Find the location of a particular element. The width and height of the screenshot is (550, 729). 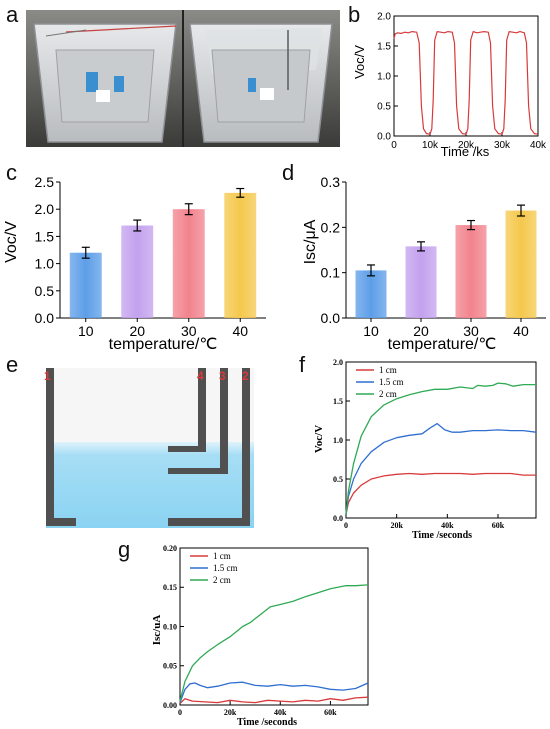

chart-g-xtick-label: 20k is located at coordinates (230, 712).